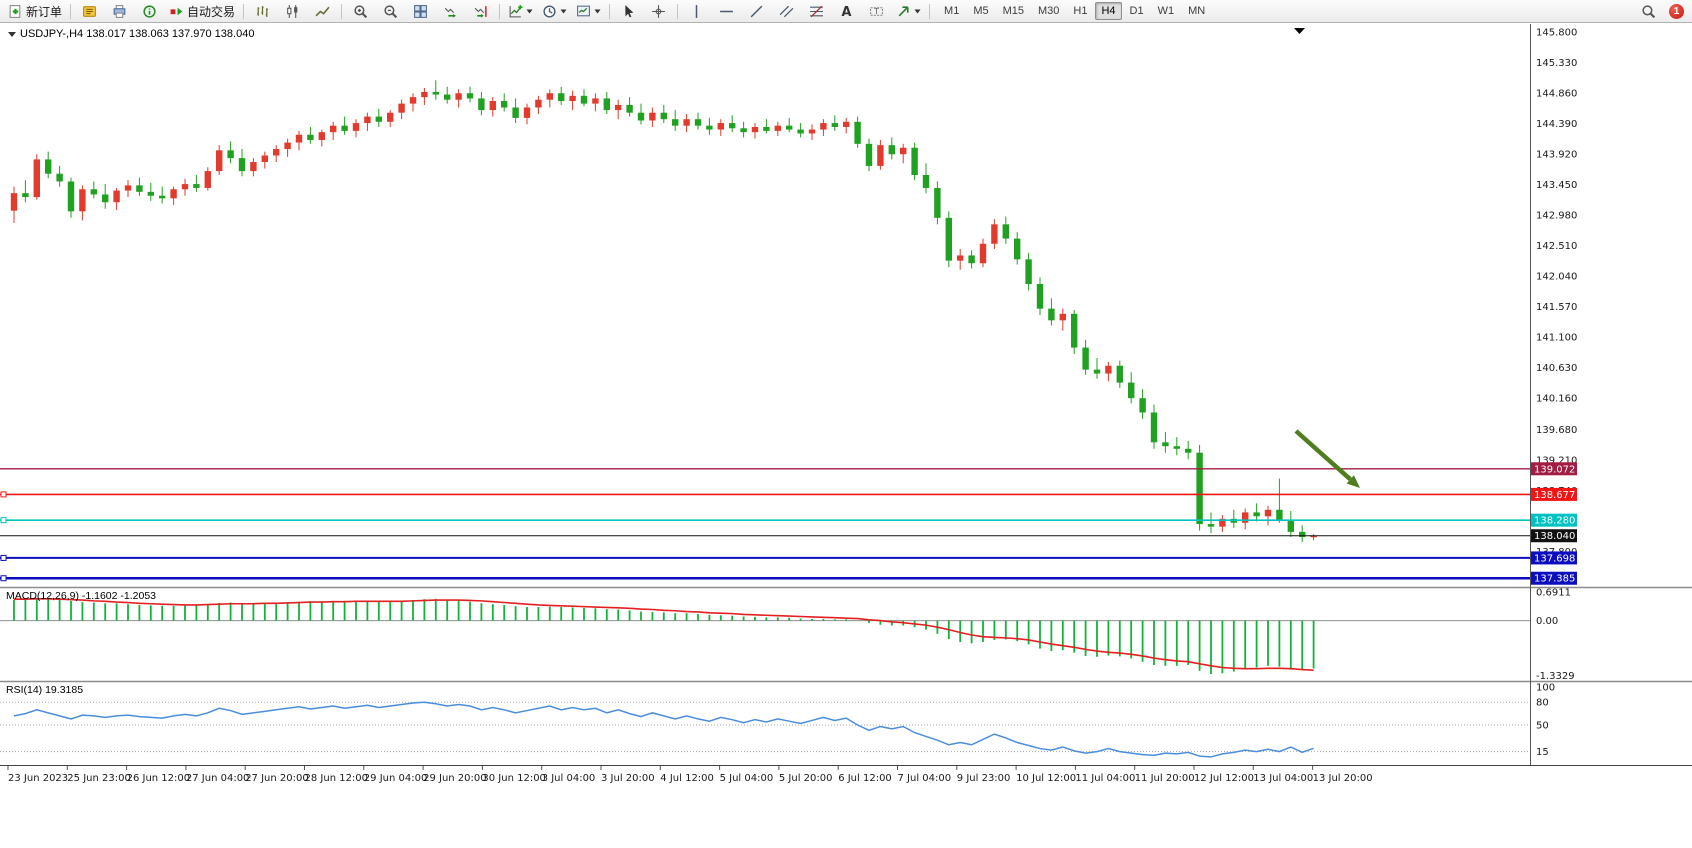 The height and width of the screenshot is (848, 1692). I want to click on data-window-button, so click(149, 11).